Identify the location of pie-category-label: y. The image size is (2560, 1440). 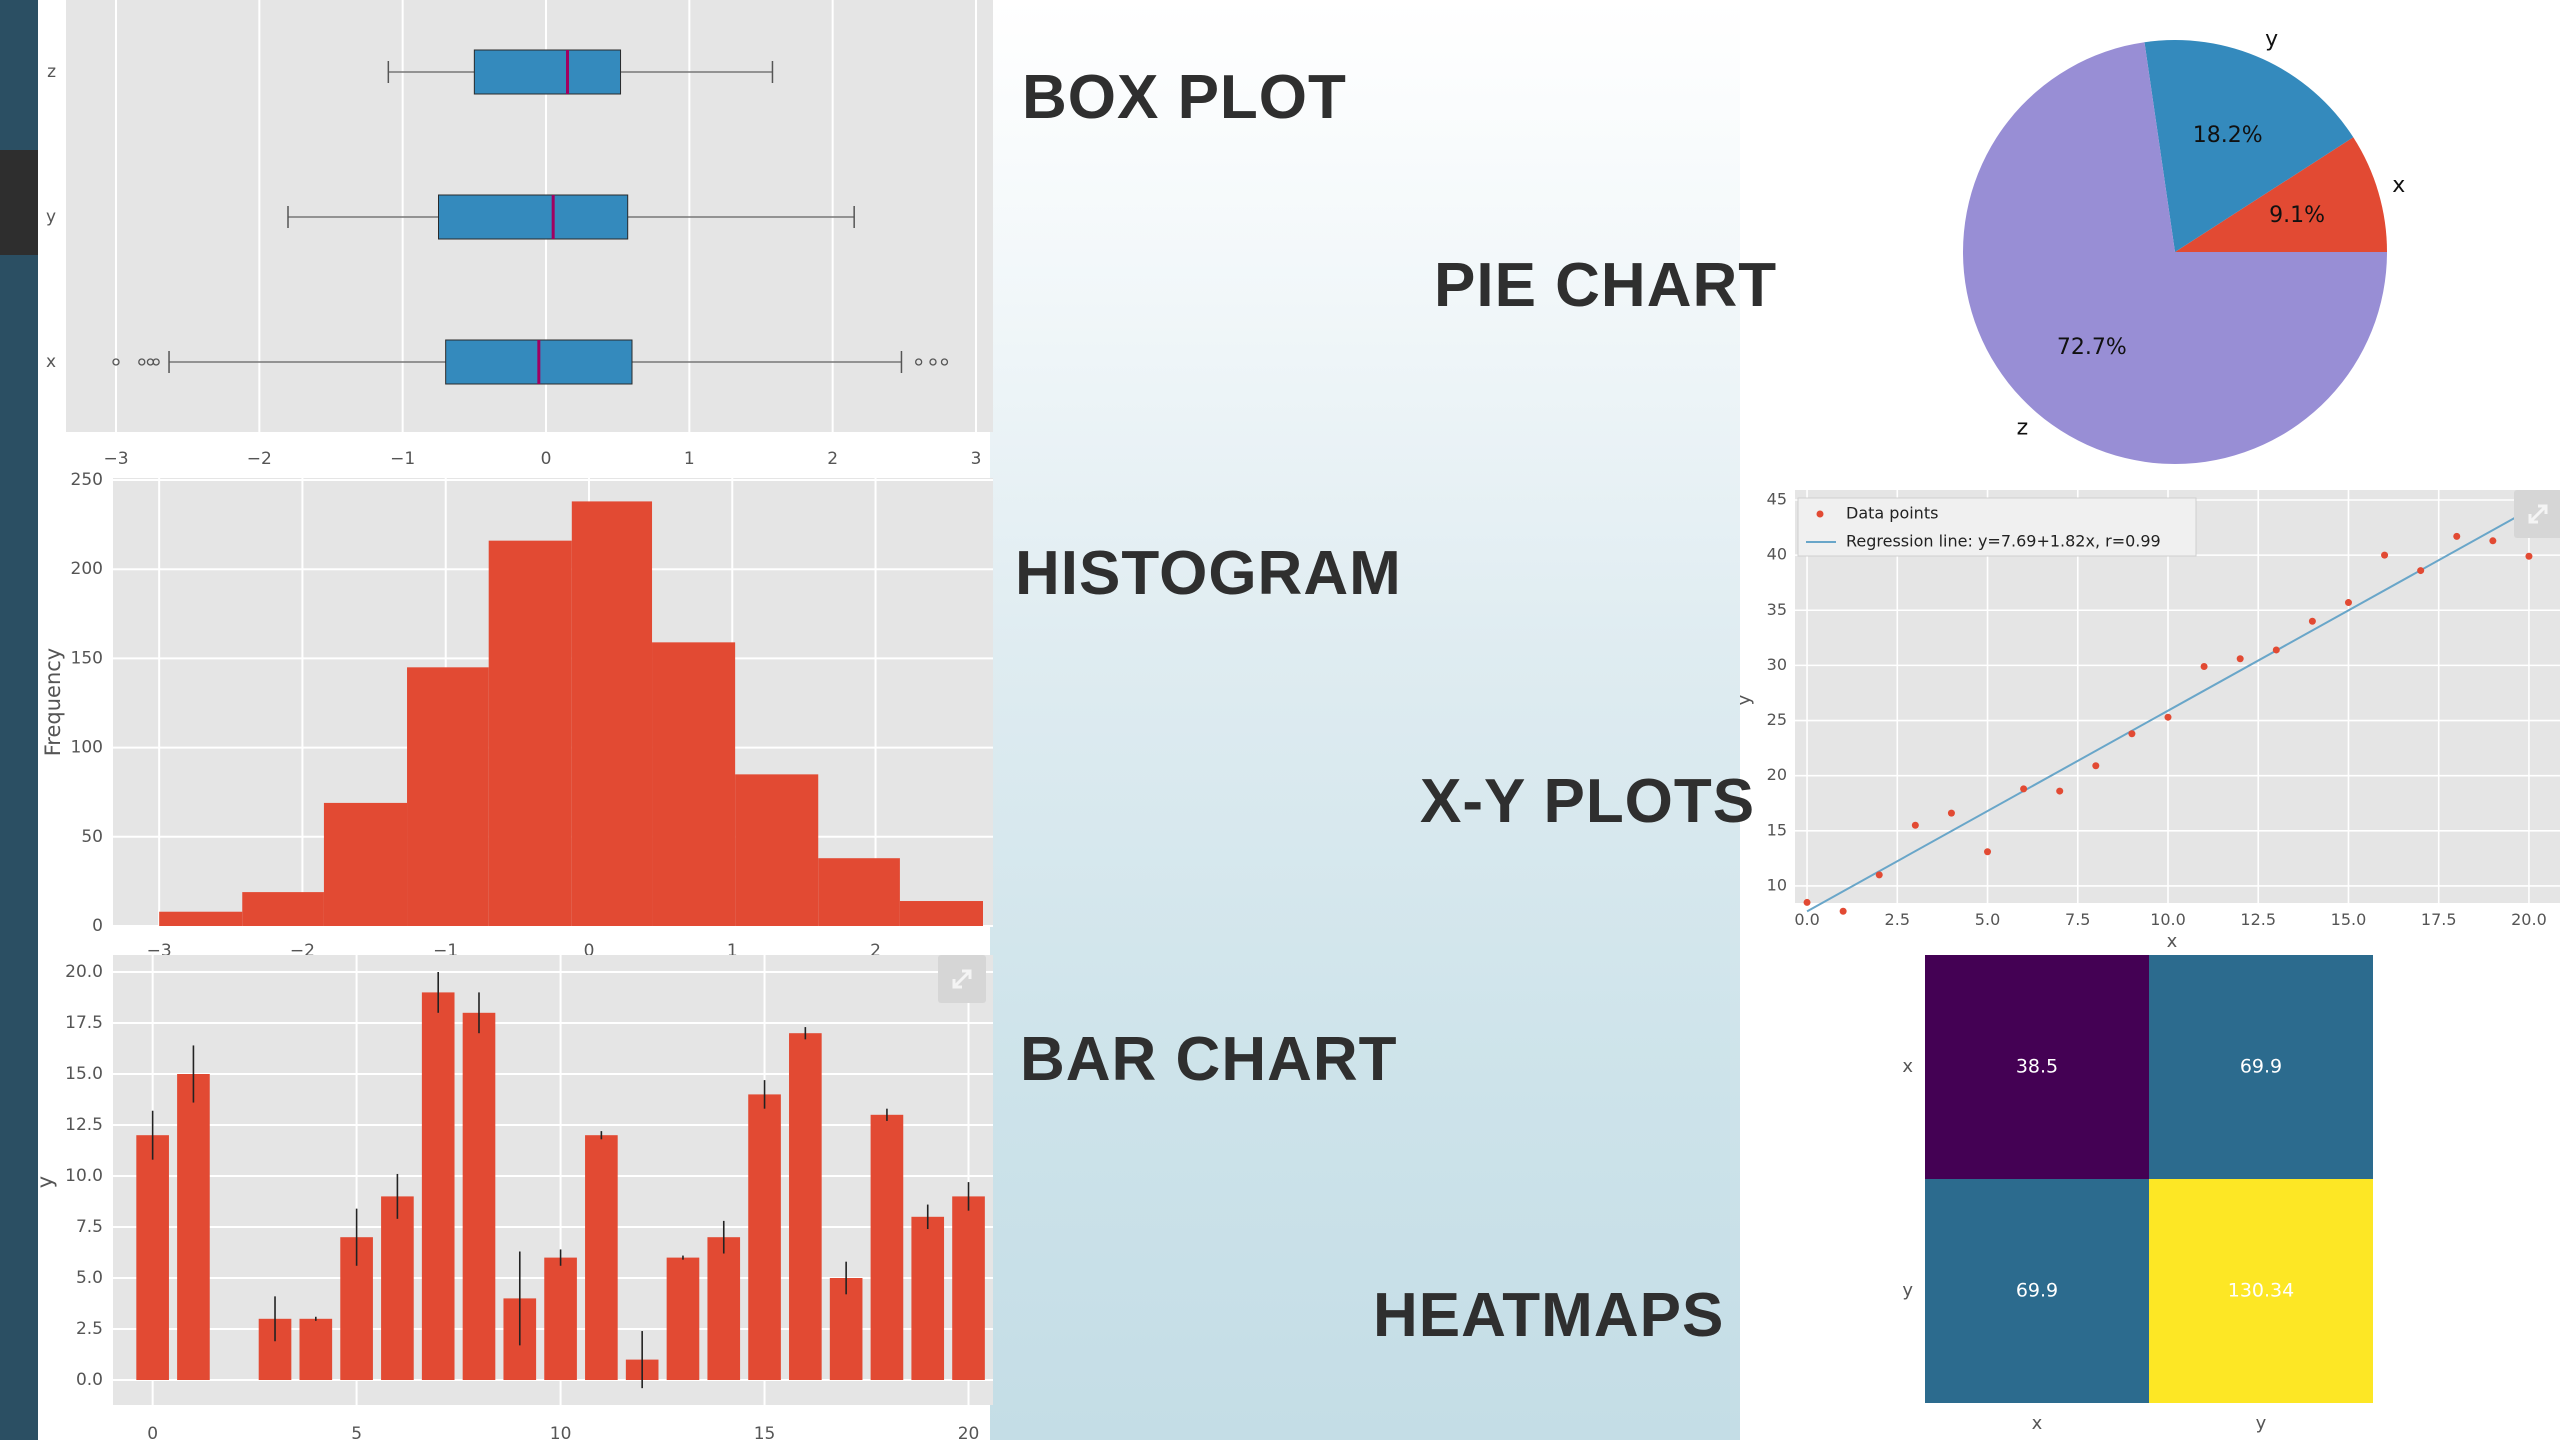
(2271, 39).